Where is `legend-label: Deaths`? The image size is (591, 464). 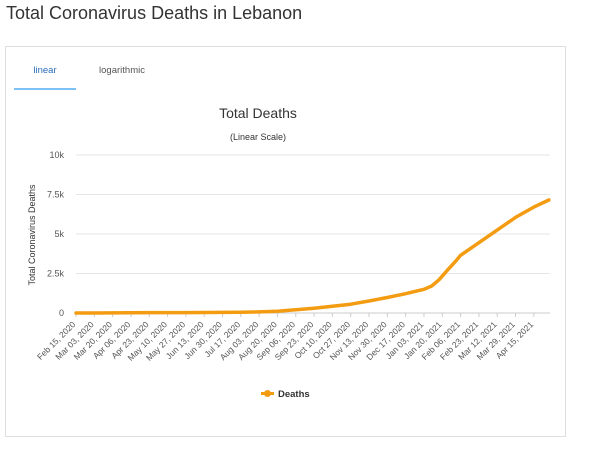
legend-label: Deaths is located at coordinates (294, 394).